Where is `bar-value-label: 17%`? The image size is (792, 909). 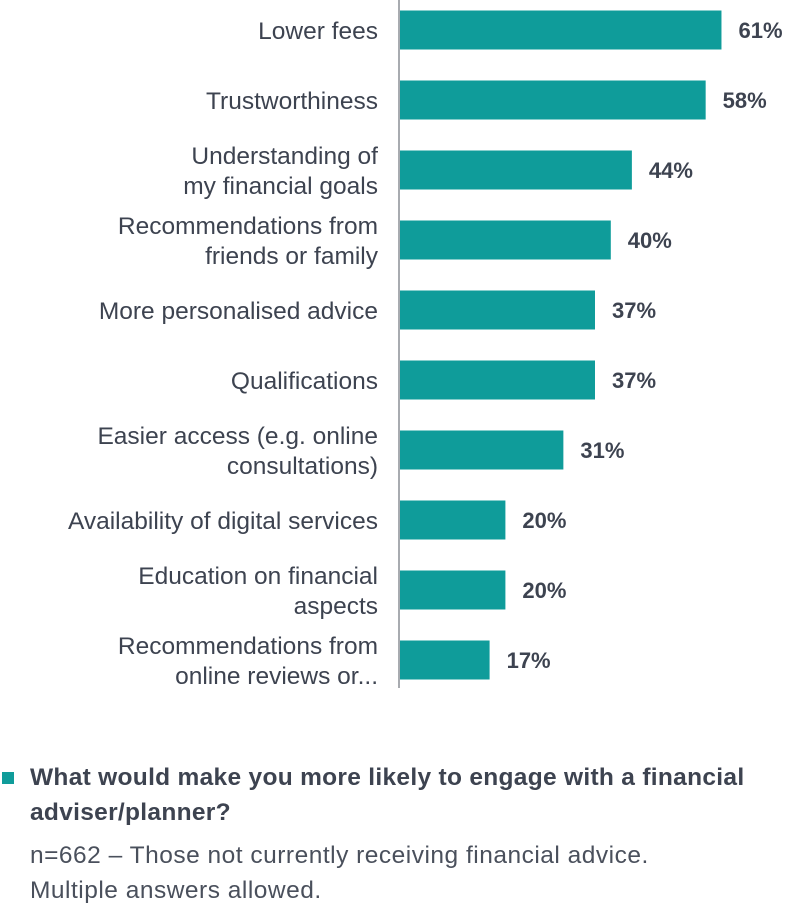 bar-value-label: 17% is located at coordinates (529, 660).